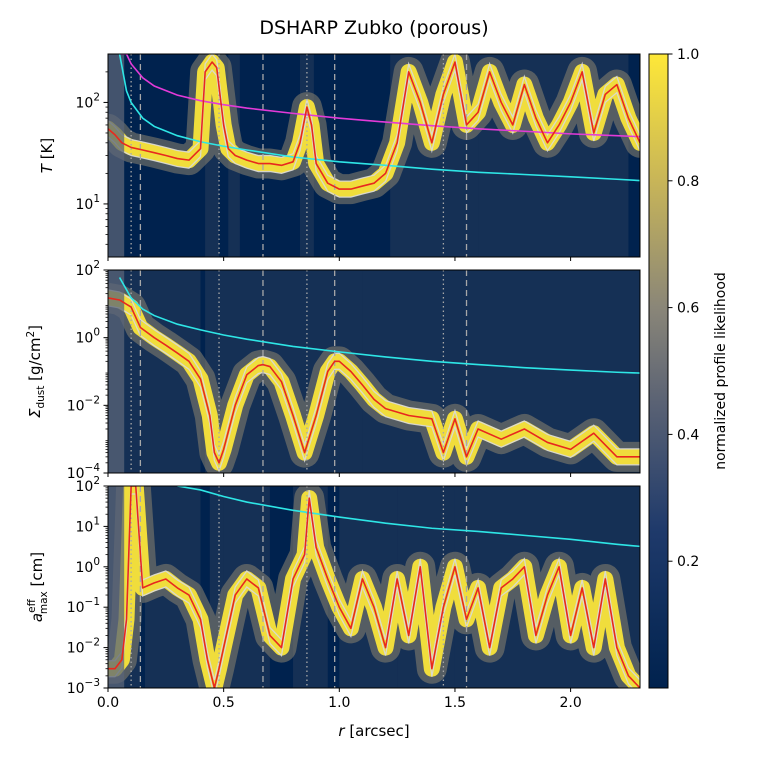 The height and width of the screenshot is (774, 770). Describe the element at coordinates (570, 703) in the screenshot. I see `x-tick-label: 2.0` at that location.